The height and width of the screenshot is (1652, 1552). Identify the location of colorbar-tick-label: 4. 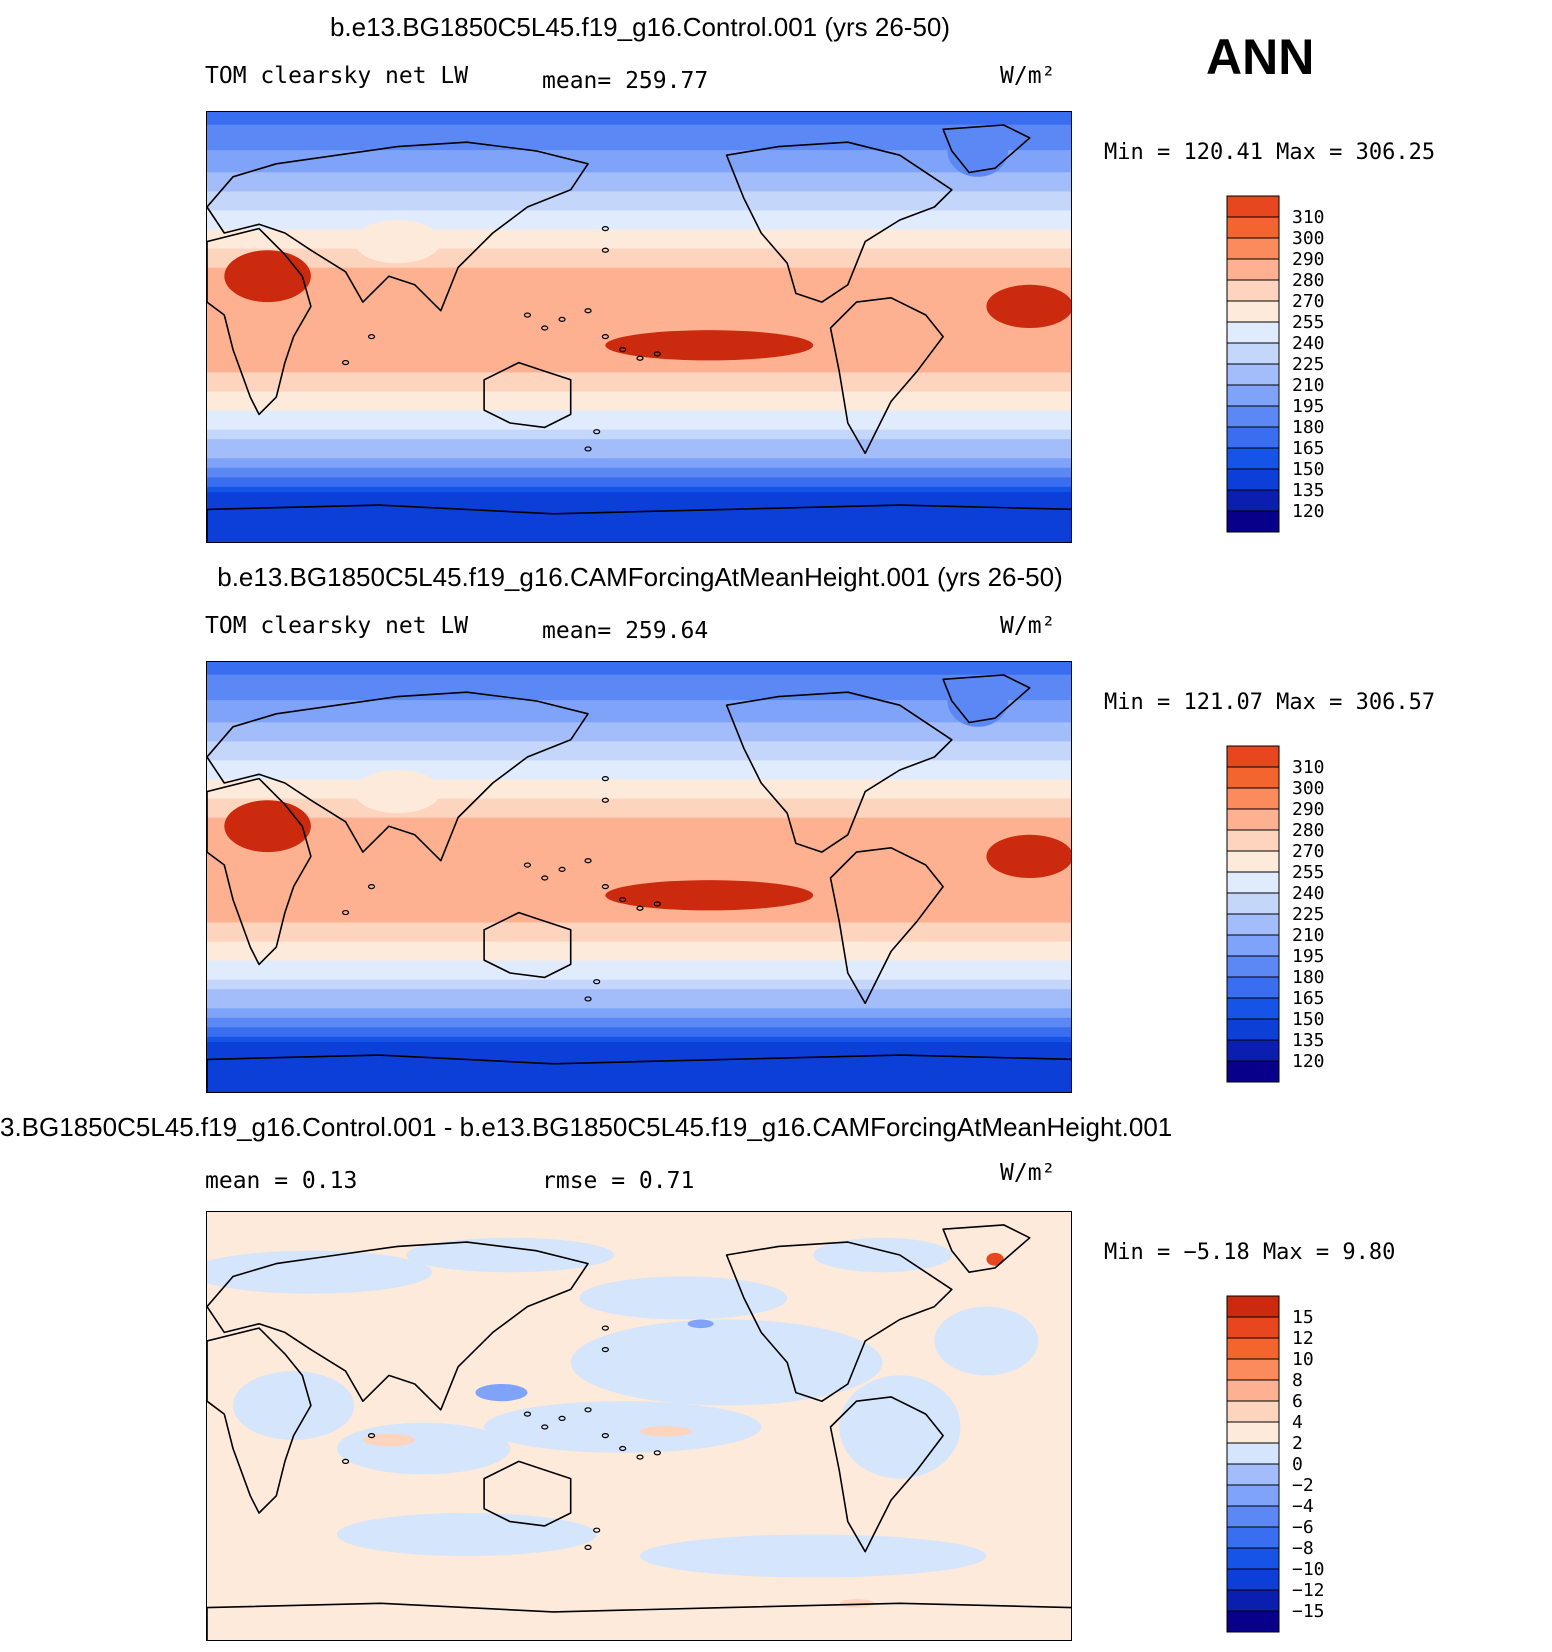
(1297, 1422).